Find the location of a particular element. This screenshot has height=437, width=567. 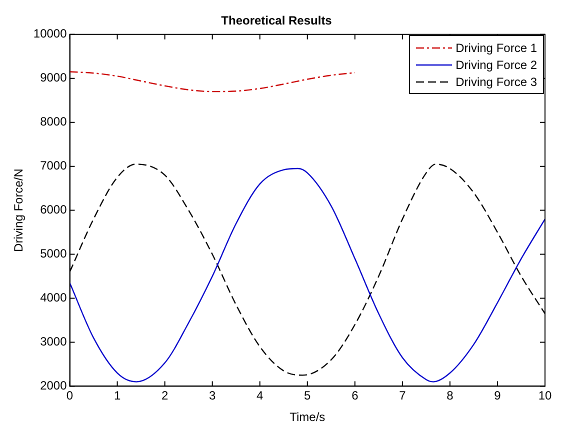

x-tick-label: 1 is located at coordinates (117, 395).